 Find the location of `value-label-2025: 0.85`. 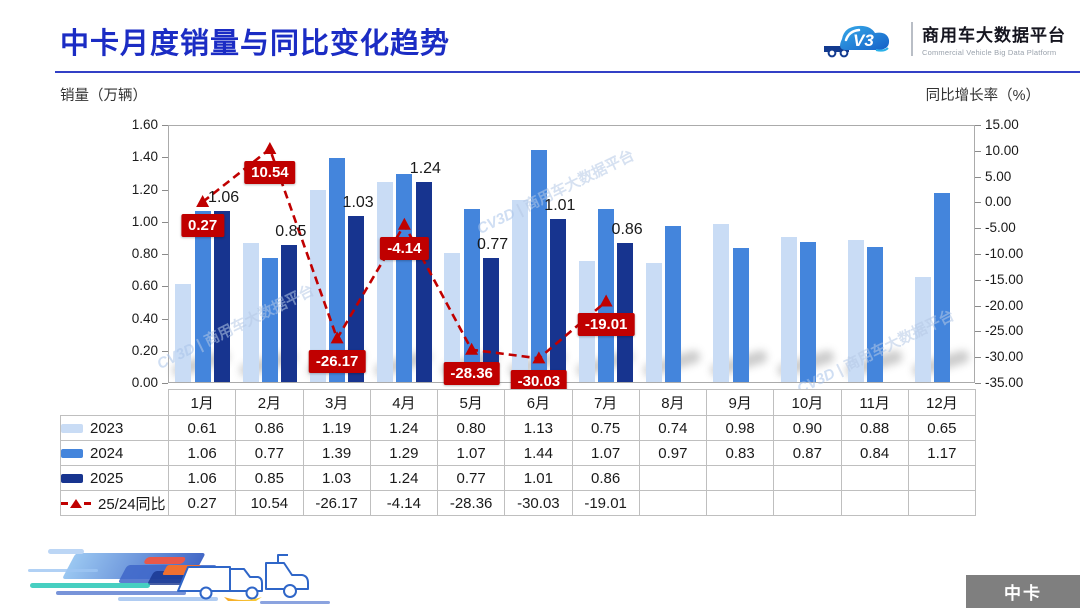

value-label-2025: 0.85 is located at coordinates (291, 231).